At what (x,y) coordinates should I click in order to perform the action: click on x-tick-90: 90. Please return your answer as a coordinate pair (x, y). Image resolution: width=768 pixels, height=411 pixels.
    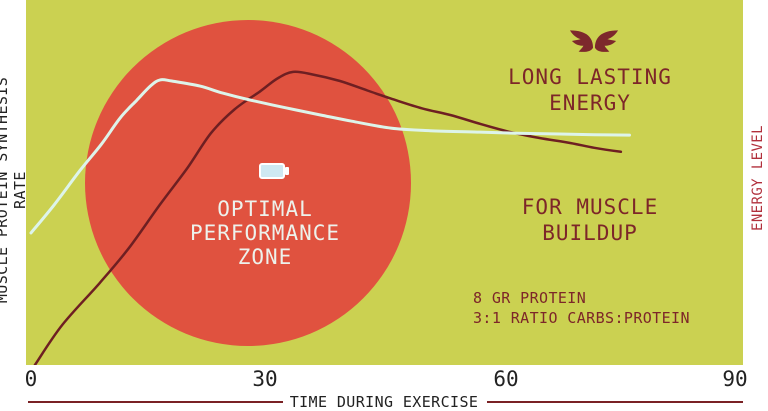
    Looking at the image, I should click on (735, 379).